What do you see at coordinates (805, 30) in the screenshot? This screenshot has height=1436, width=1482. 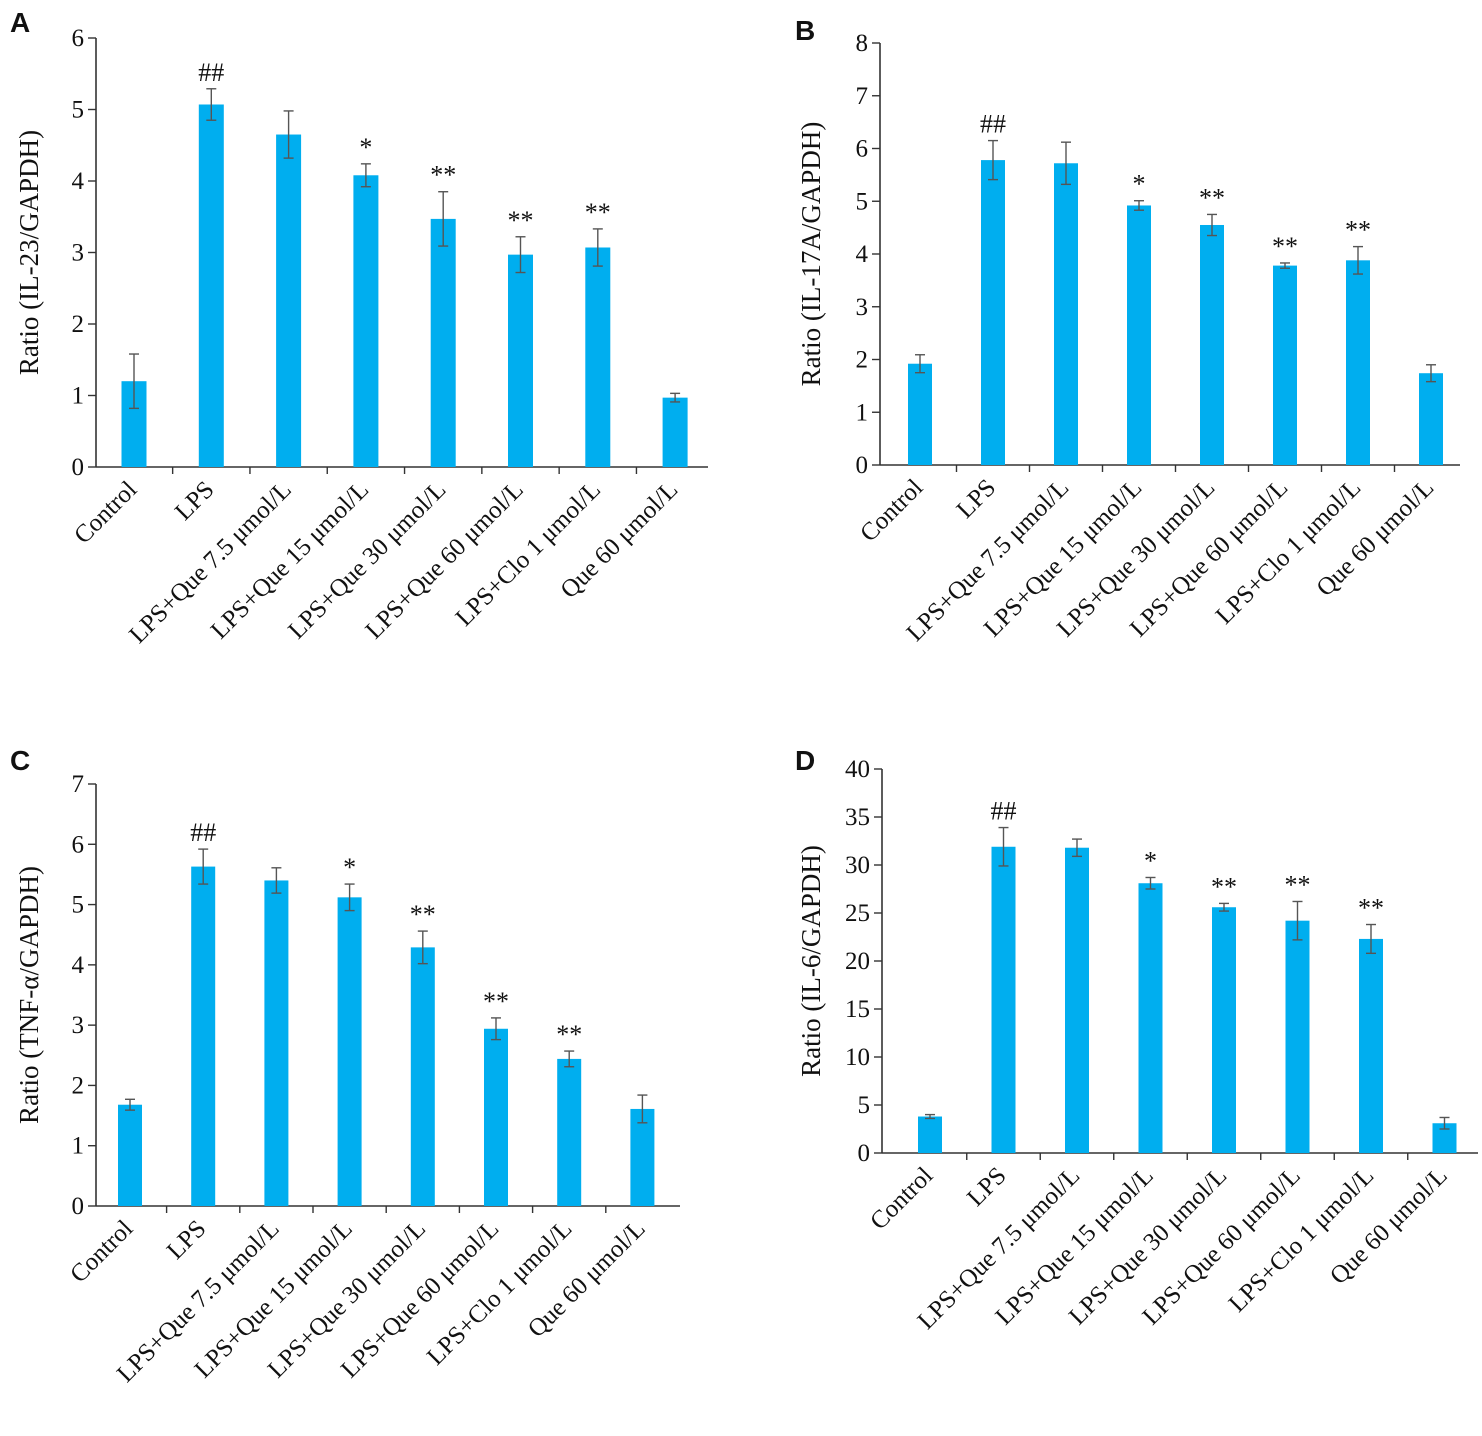 I see `panel-letter: B` at bounding box center [805, 30].